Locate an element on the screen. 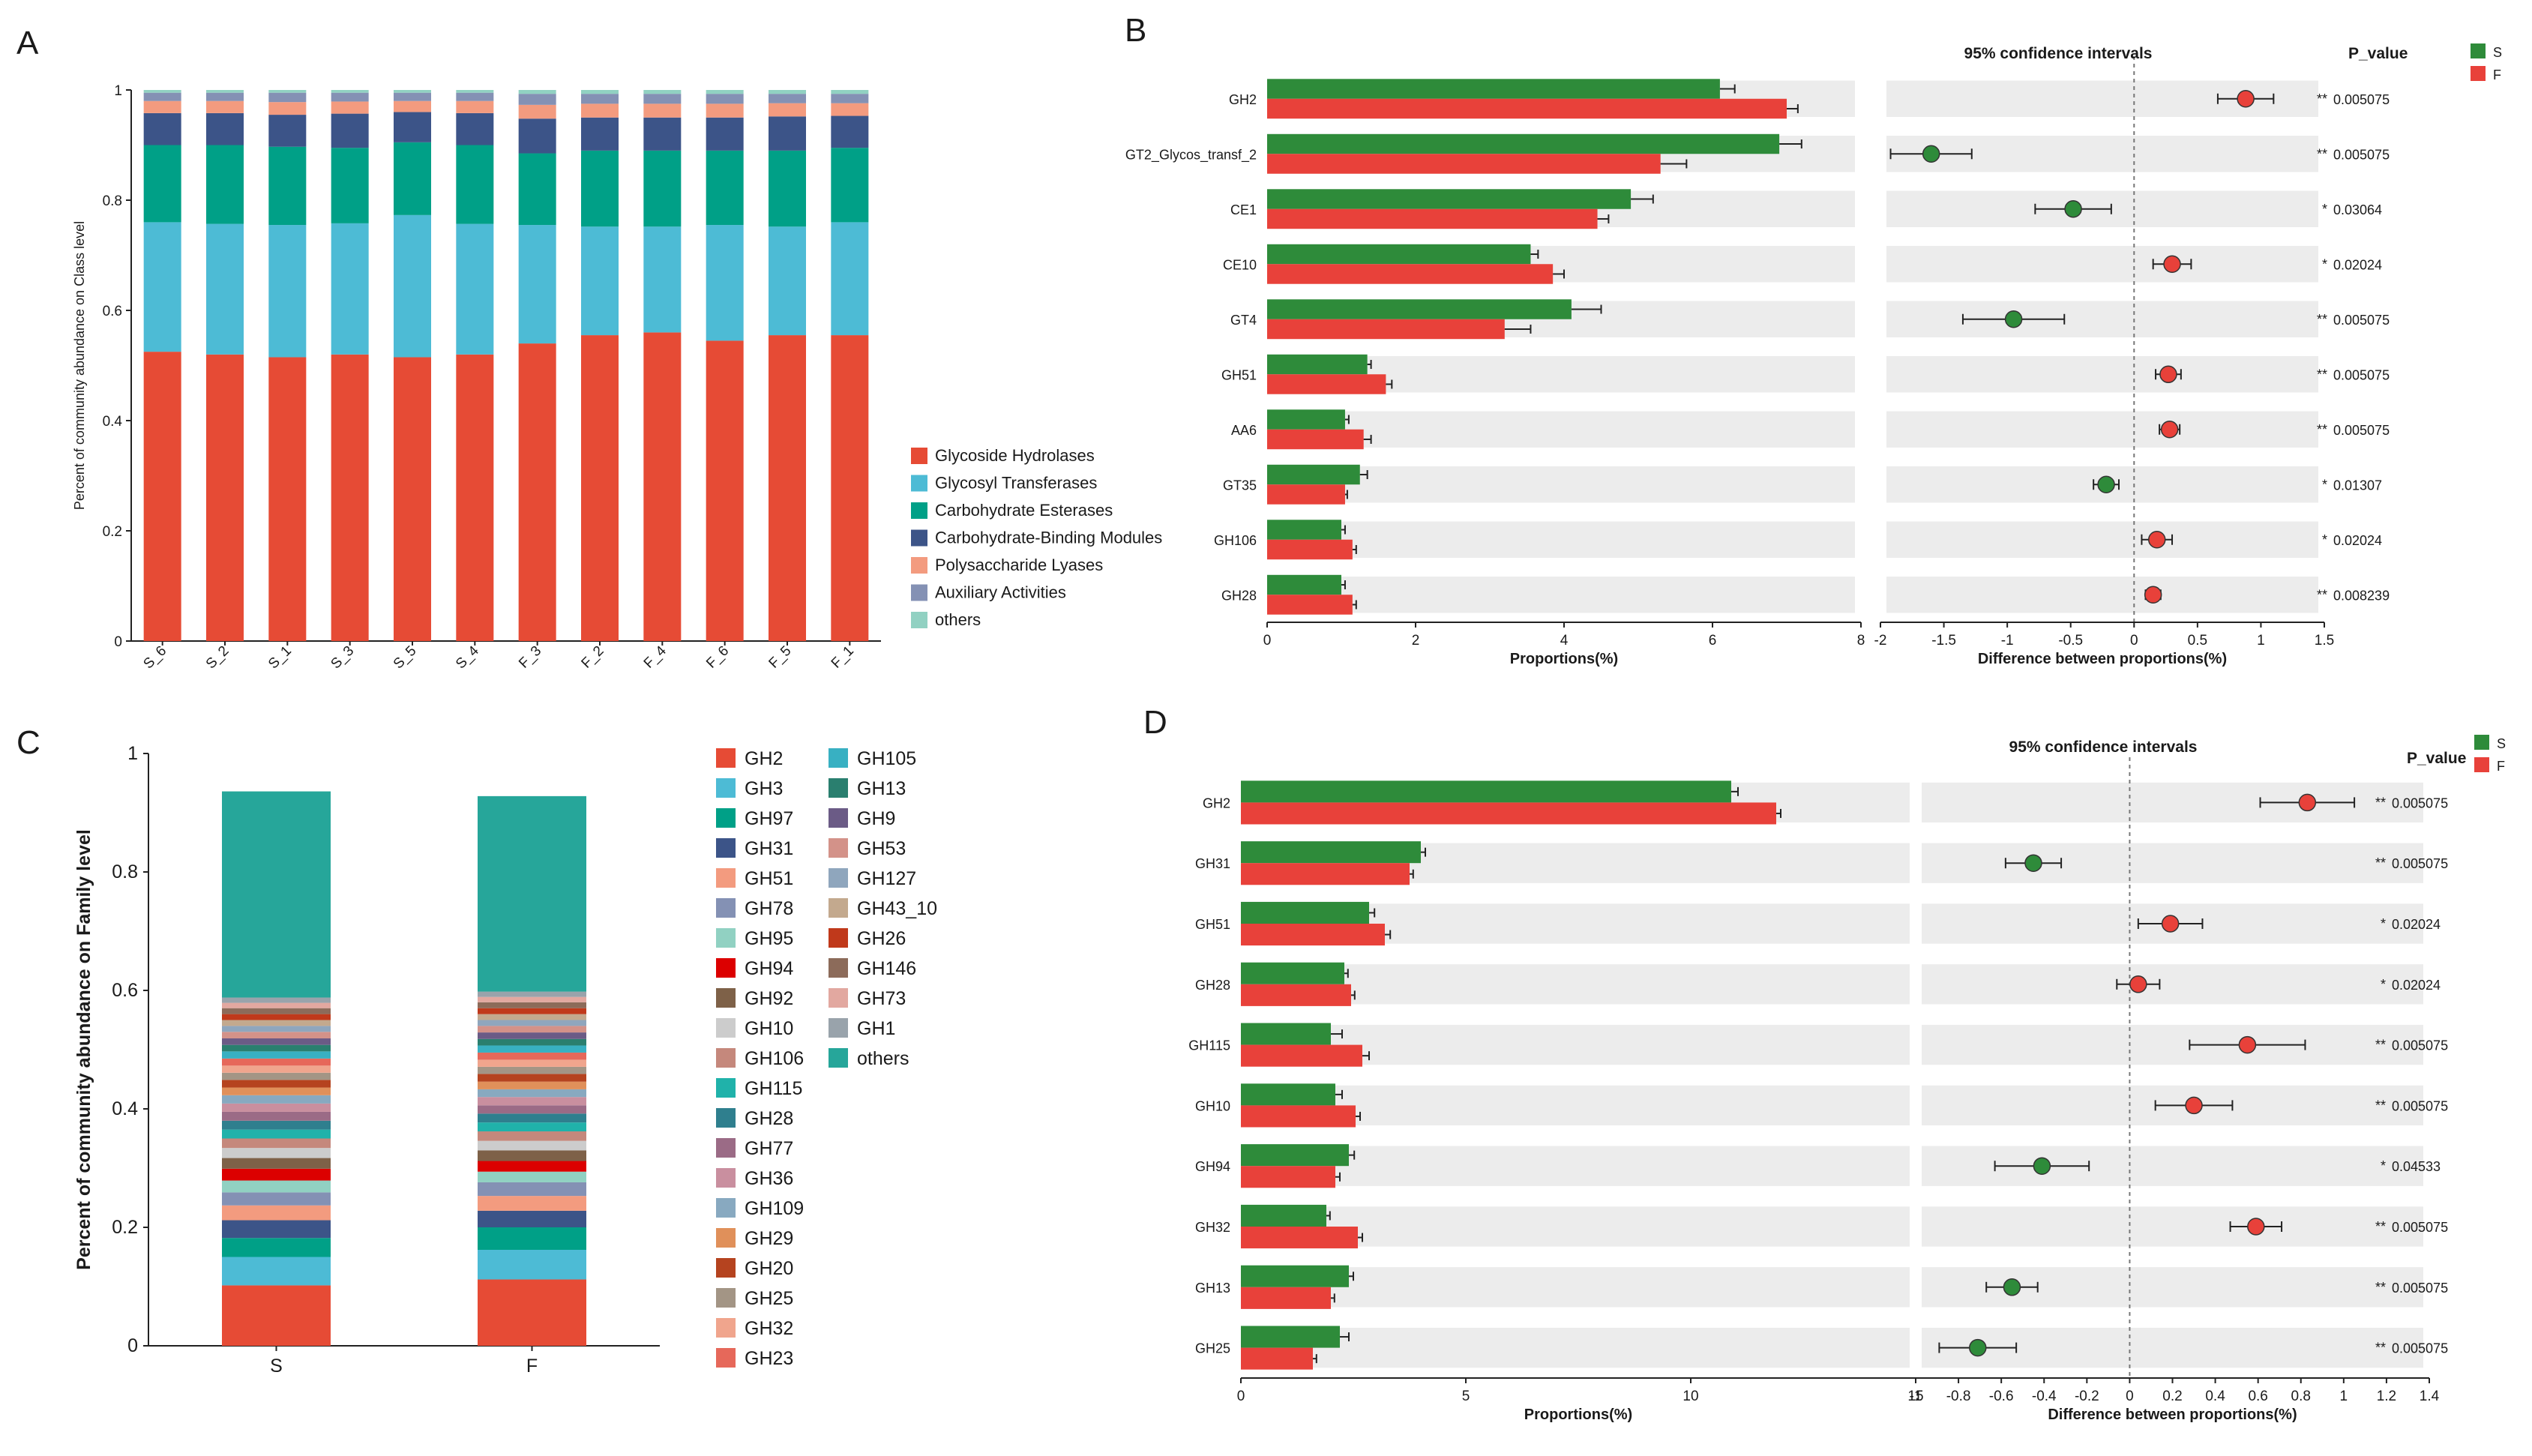 This screenshot has width=2532, height=1456. category-label: GH25 is located at coordinates (1212, 1348).